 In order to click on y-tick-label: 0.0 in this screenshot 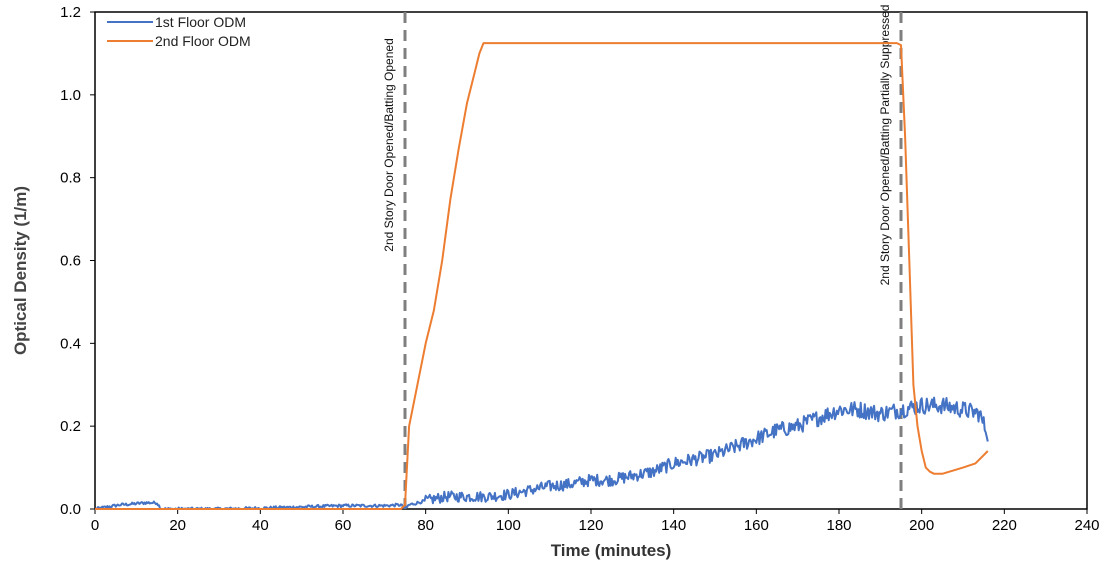, I will do `click(70, 509)`.